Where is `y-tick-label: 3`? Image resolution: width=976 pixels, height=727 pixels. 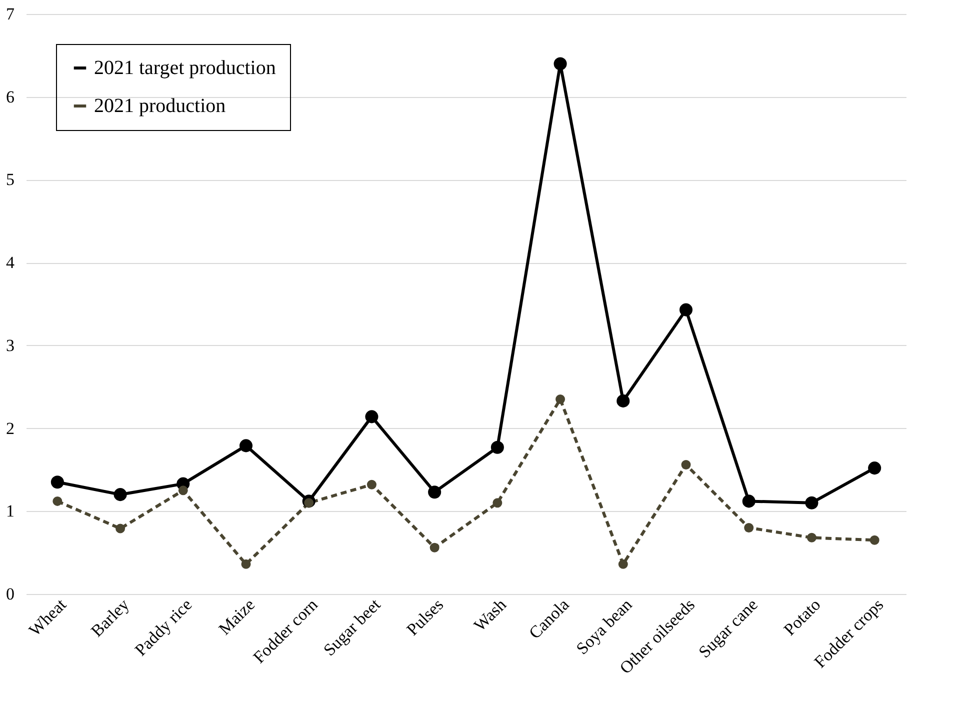 y-tick-label: 3 is located at coordinates (10, 345).